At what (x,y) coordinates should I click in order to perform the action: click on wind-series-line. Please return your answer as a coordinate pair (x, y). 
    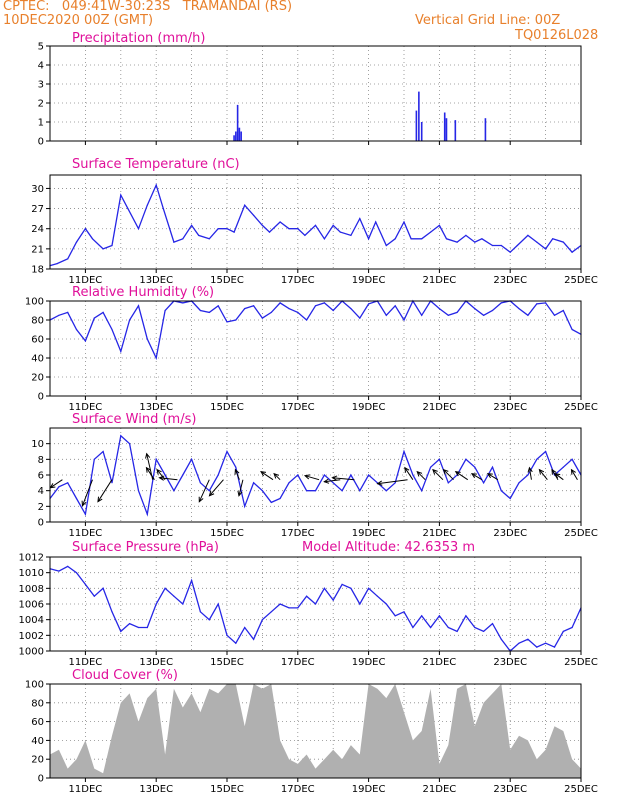
    Looking at the image, I should click on (315, 475).